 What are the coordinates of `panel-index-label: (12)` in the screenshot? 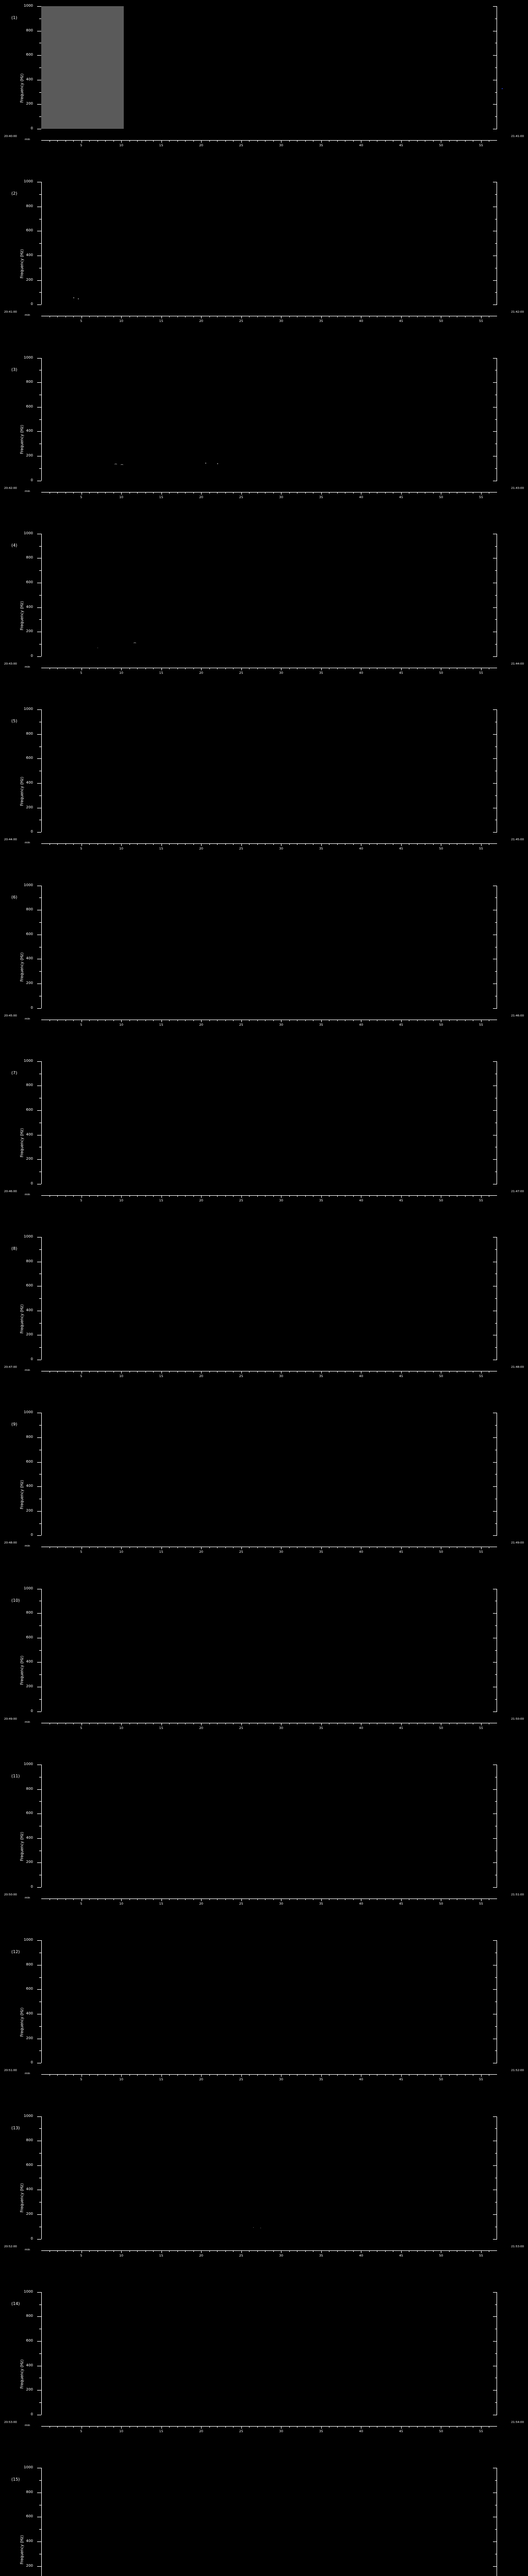 It's located at (15, 1953).